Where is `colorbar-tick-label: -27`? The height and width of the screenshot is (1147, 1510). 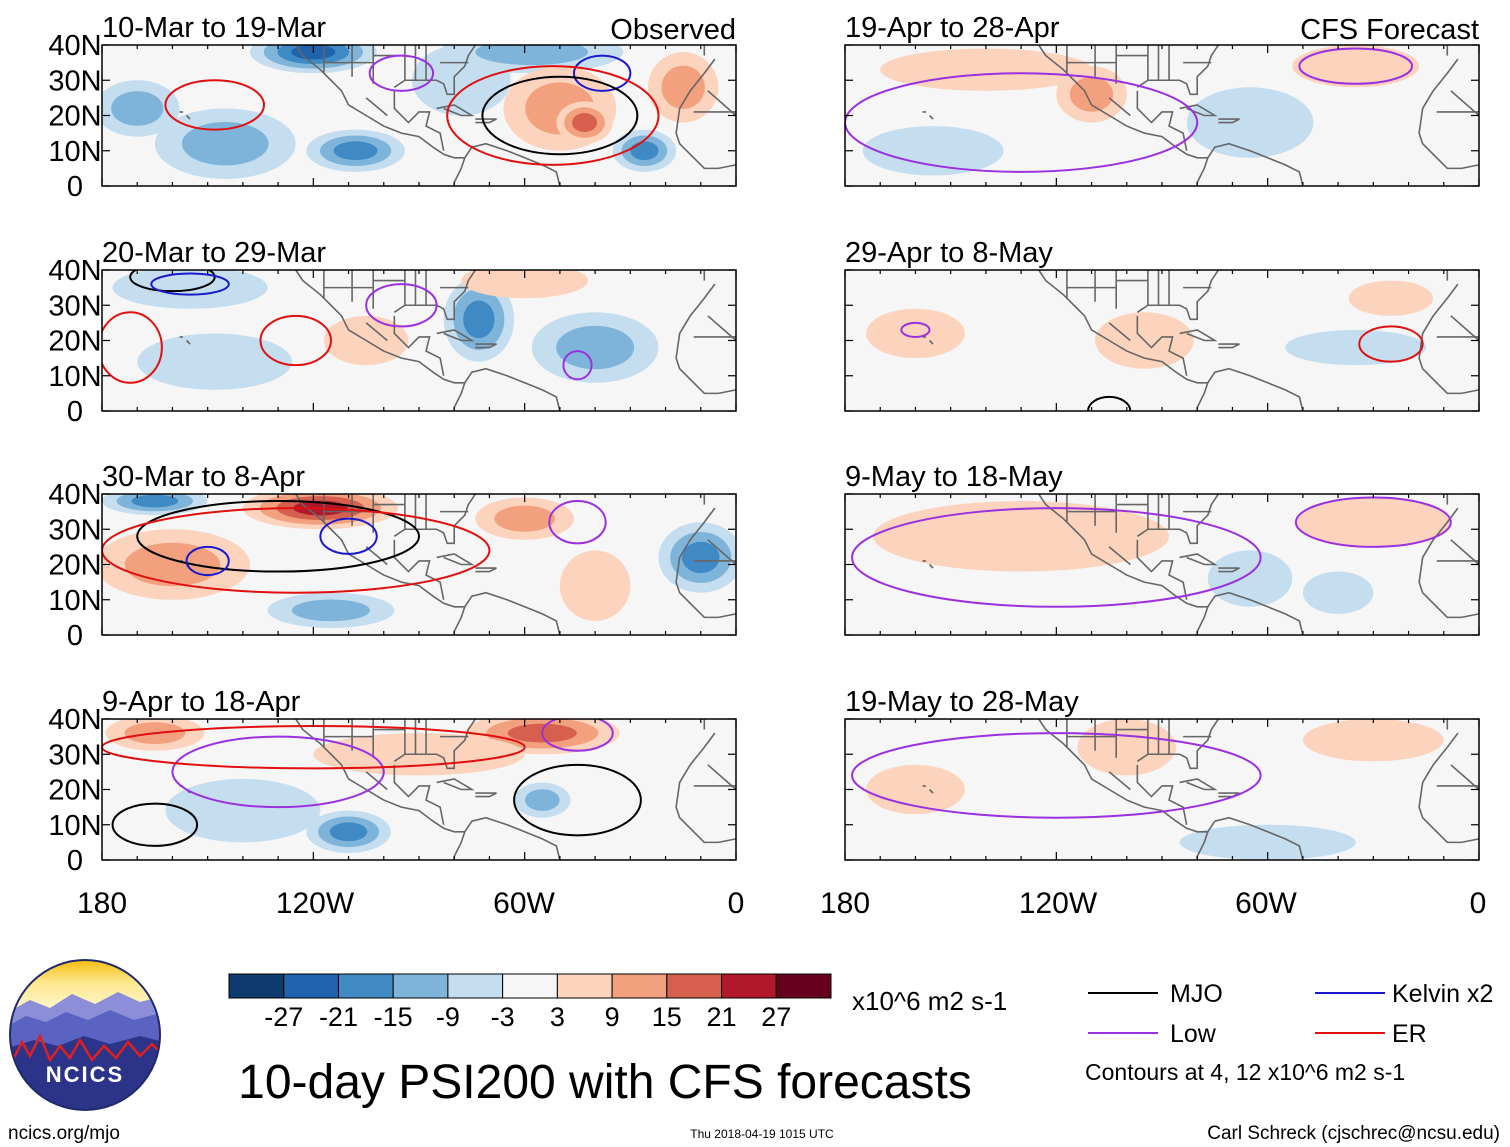 colorbar-tick-label: -27 is located at coordinates (283, 1017).